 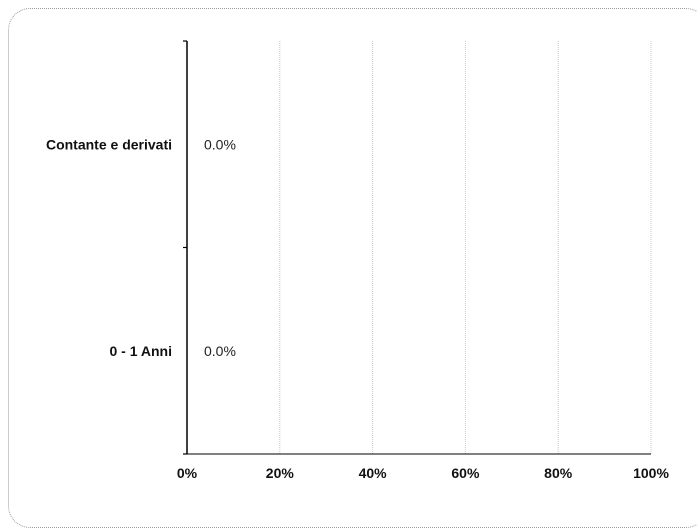 What do you see at coordinates (220, 144) in the screenshot?
I see `data-label-0: 0.0%` at bounding box center [220, 144].